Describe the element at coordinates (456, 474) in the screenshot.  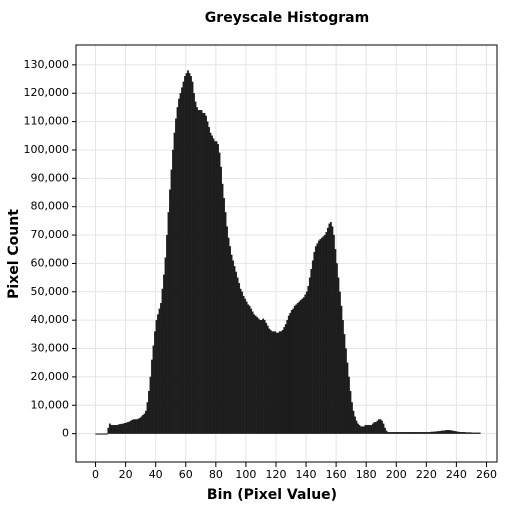
I see `x-tick-label: 240` at that location.